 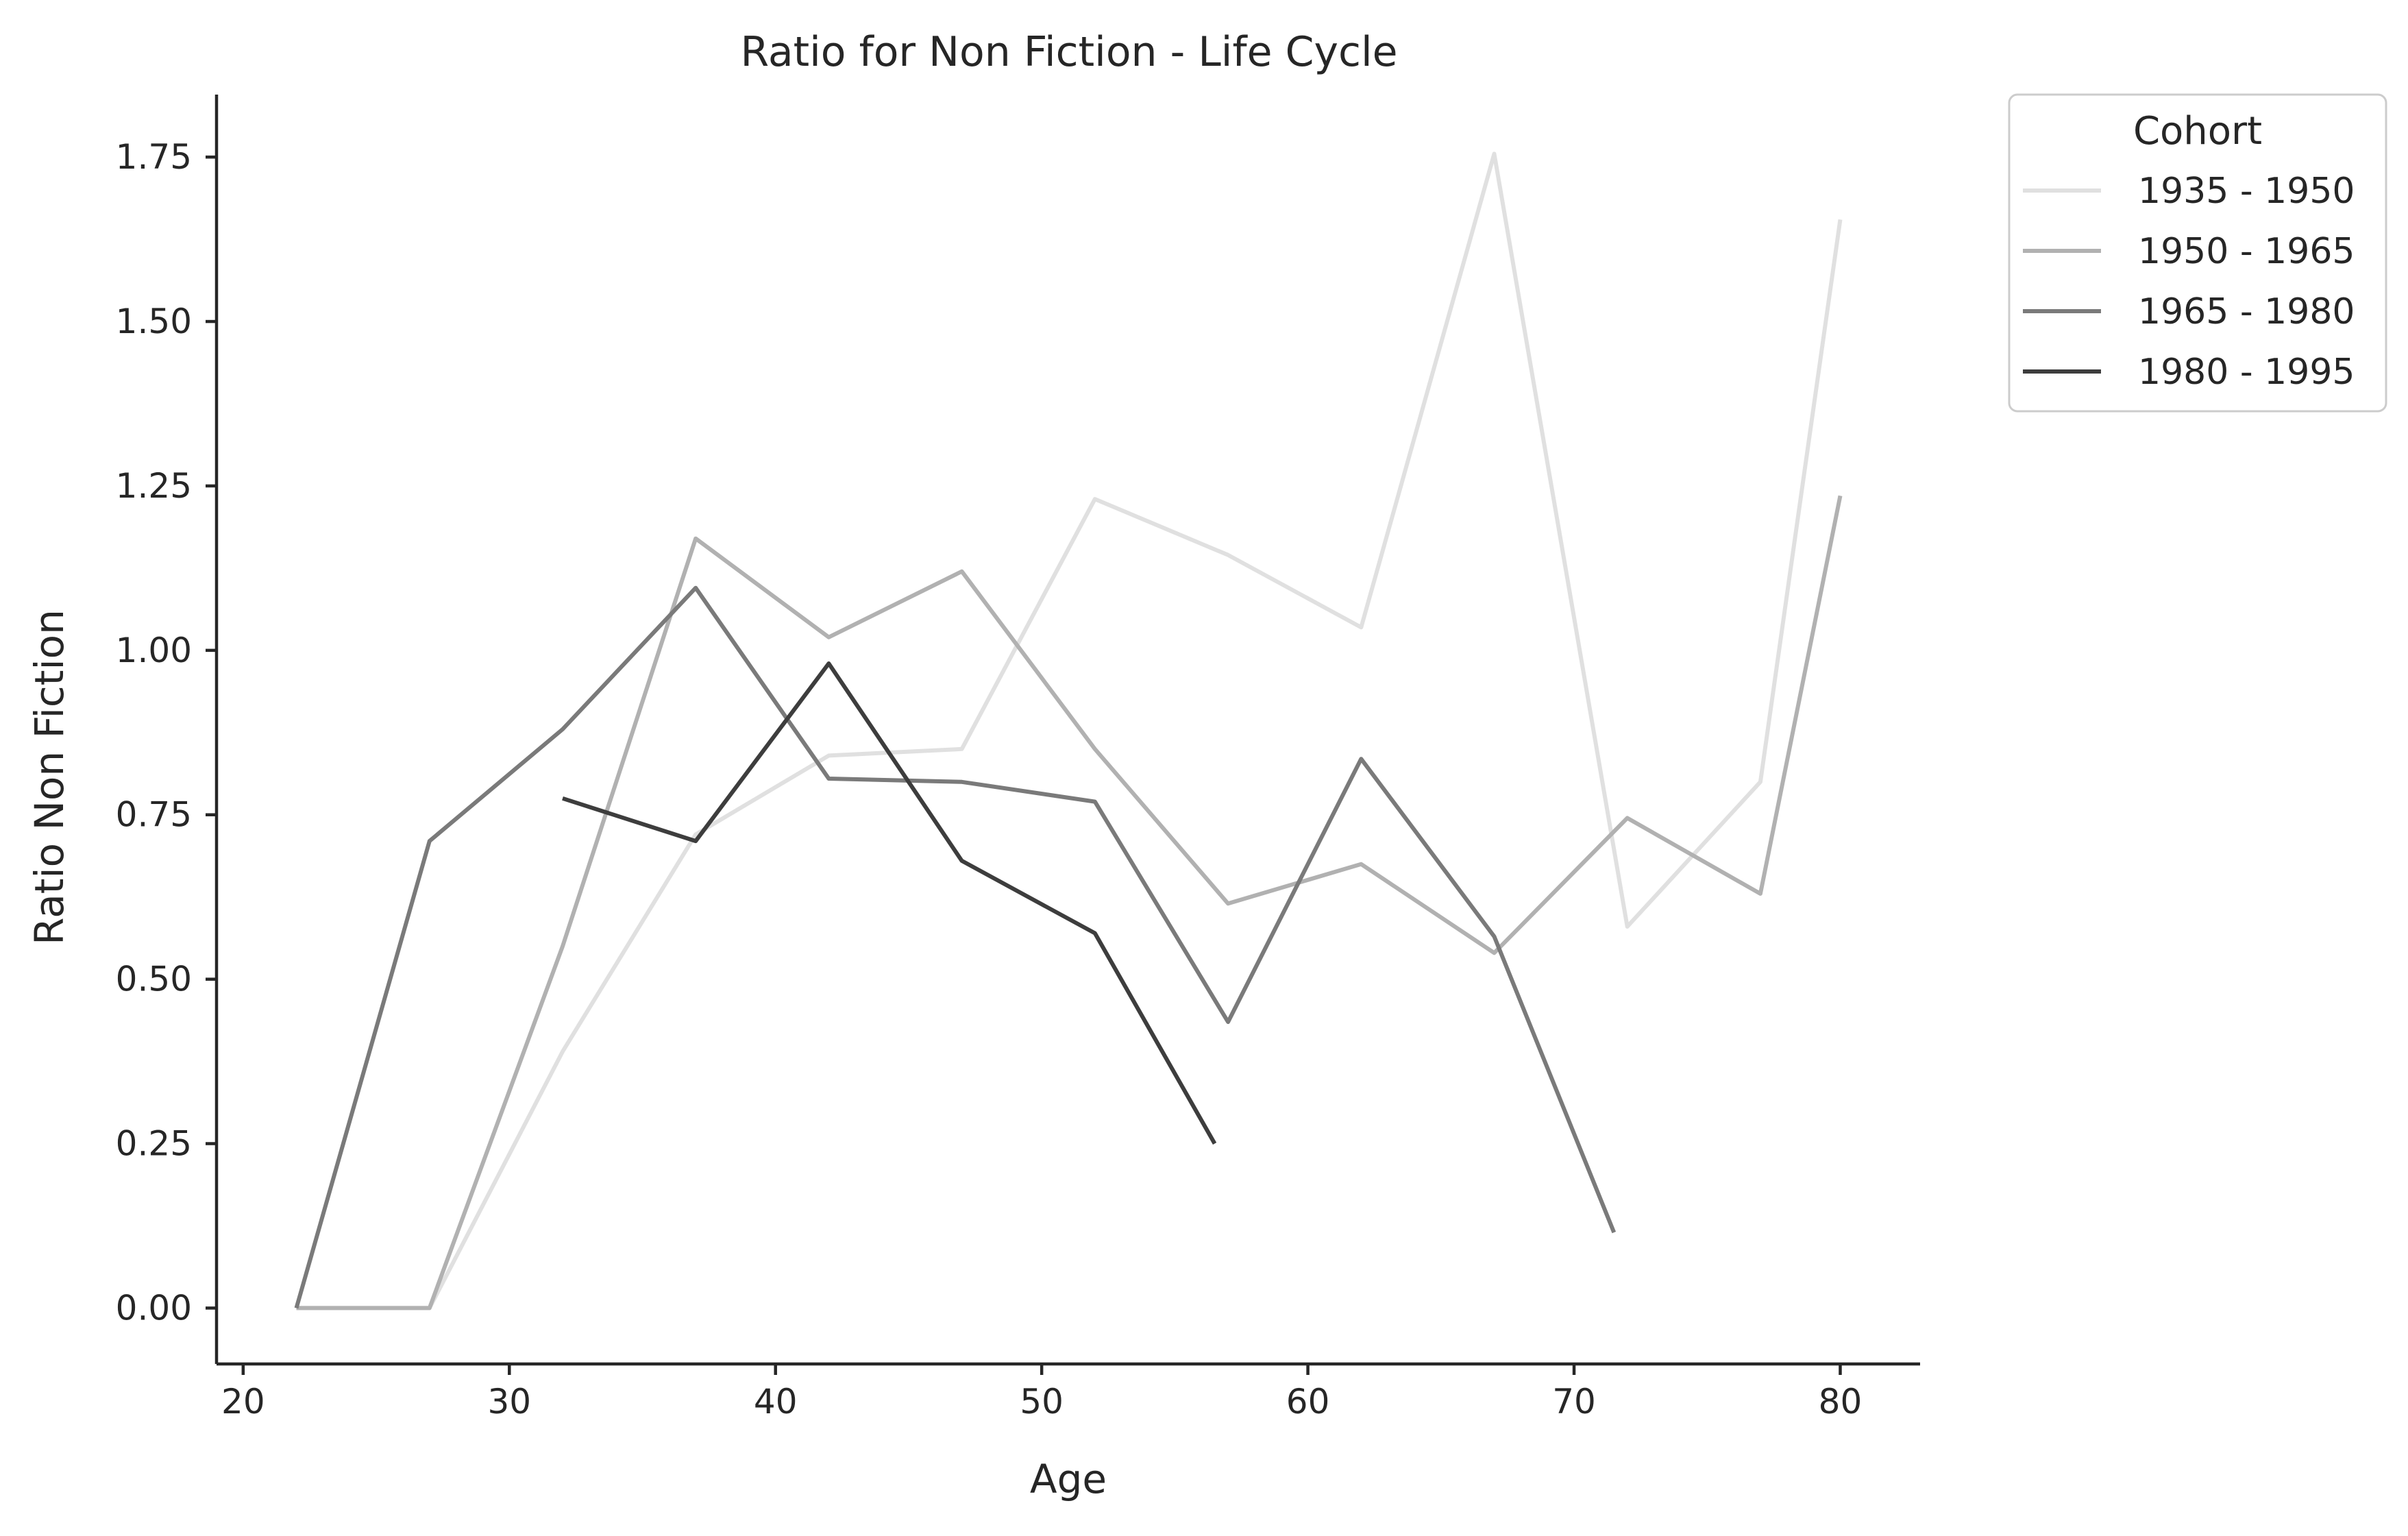 I want to click on y-tick-label: 1.75, so click(x=154, y=157).